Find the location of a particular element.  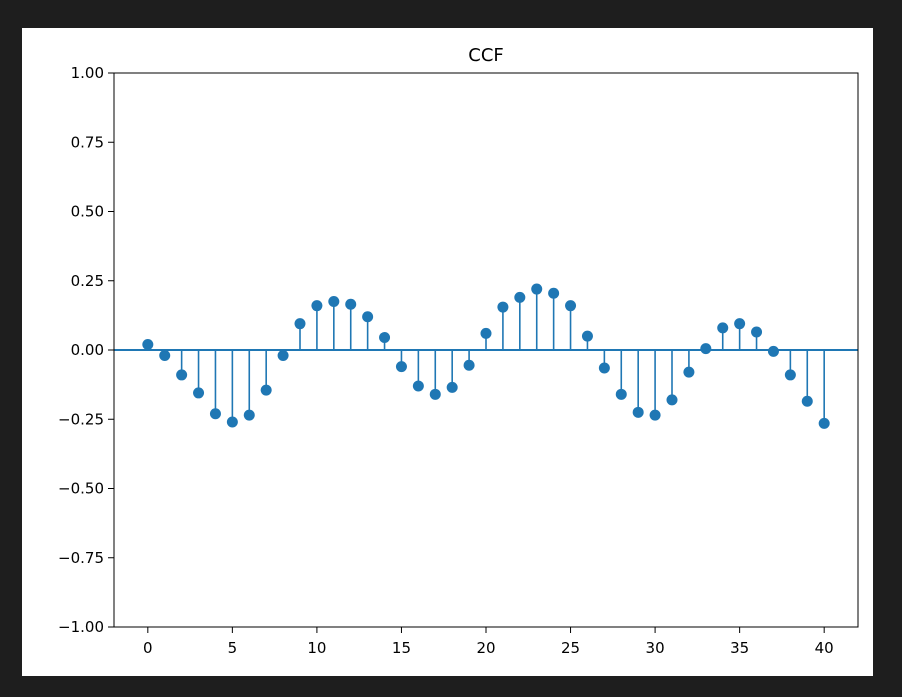

x-tick-label: 0 is located at coordinates (148, 648).